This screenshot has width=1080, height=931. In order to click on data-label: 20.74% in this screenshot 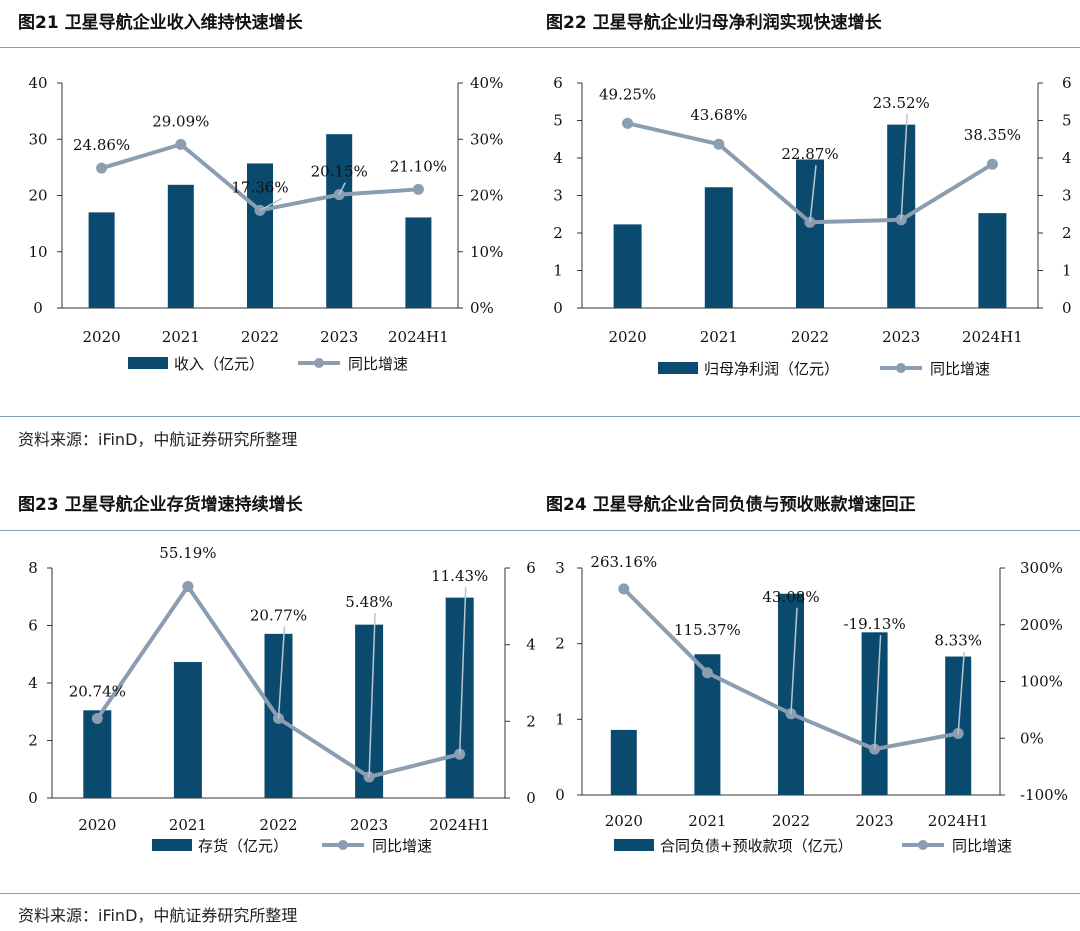, I will do `click(97, 691)`.